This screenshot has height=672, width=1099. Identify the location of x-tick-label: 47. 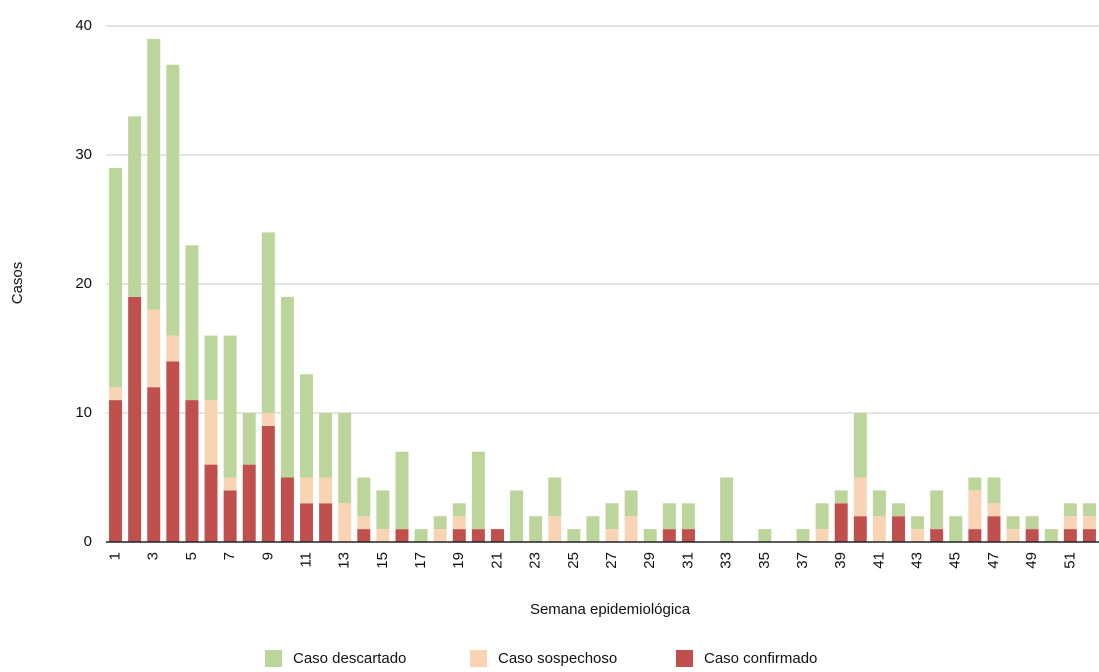
(993, 560).